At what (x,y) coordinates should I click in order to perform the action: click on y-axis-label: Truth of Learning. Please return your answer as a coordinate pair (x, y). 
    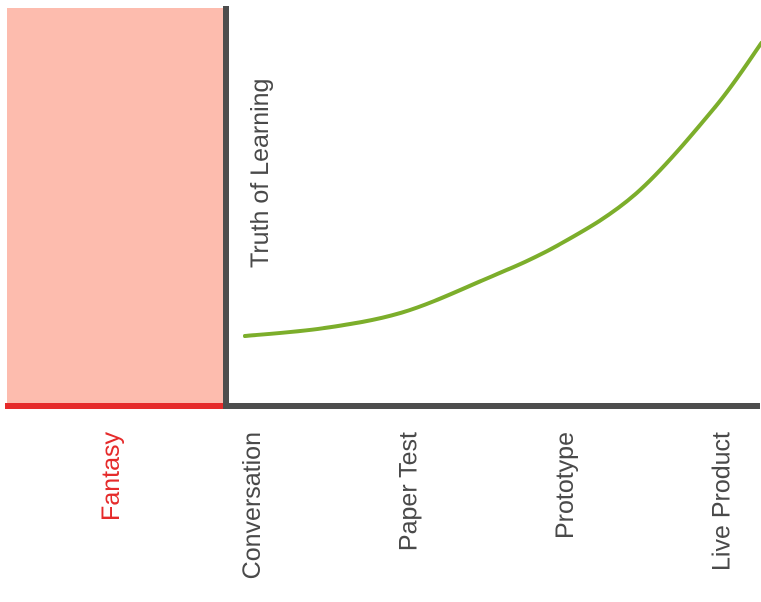
    Looking at the image, I should click on (260, 173).